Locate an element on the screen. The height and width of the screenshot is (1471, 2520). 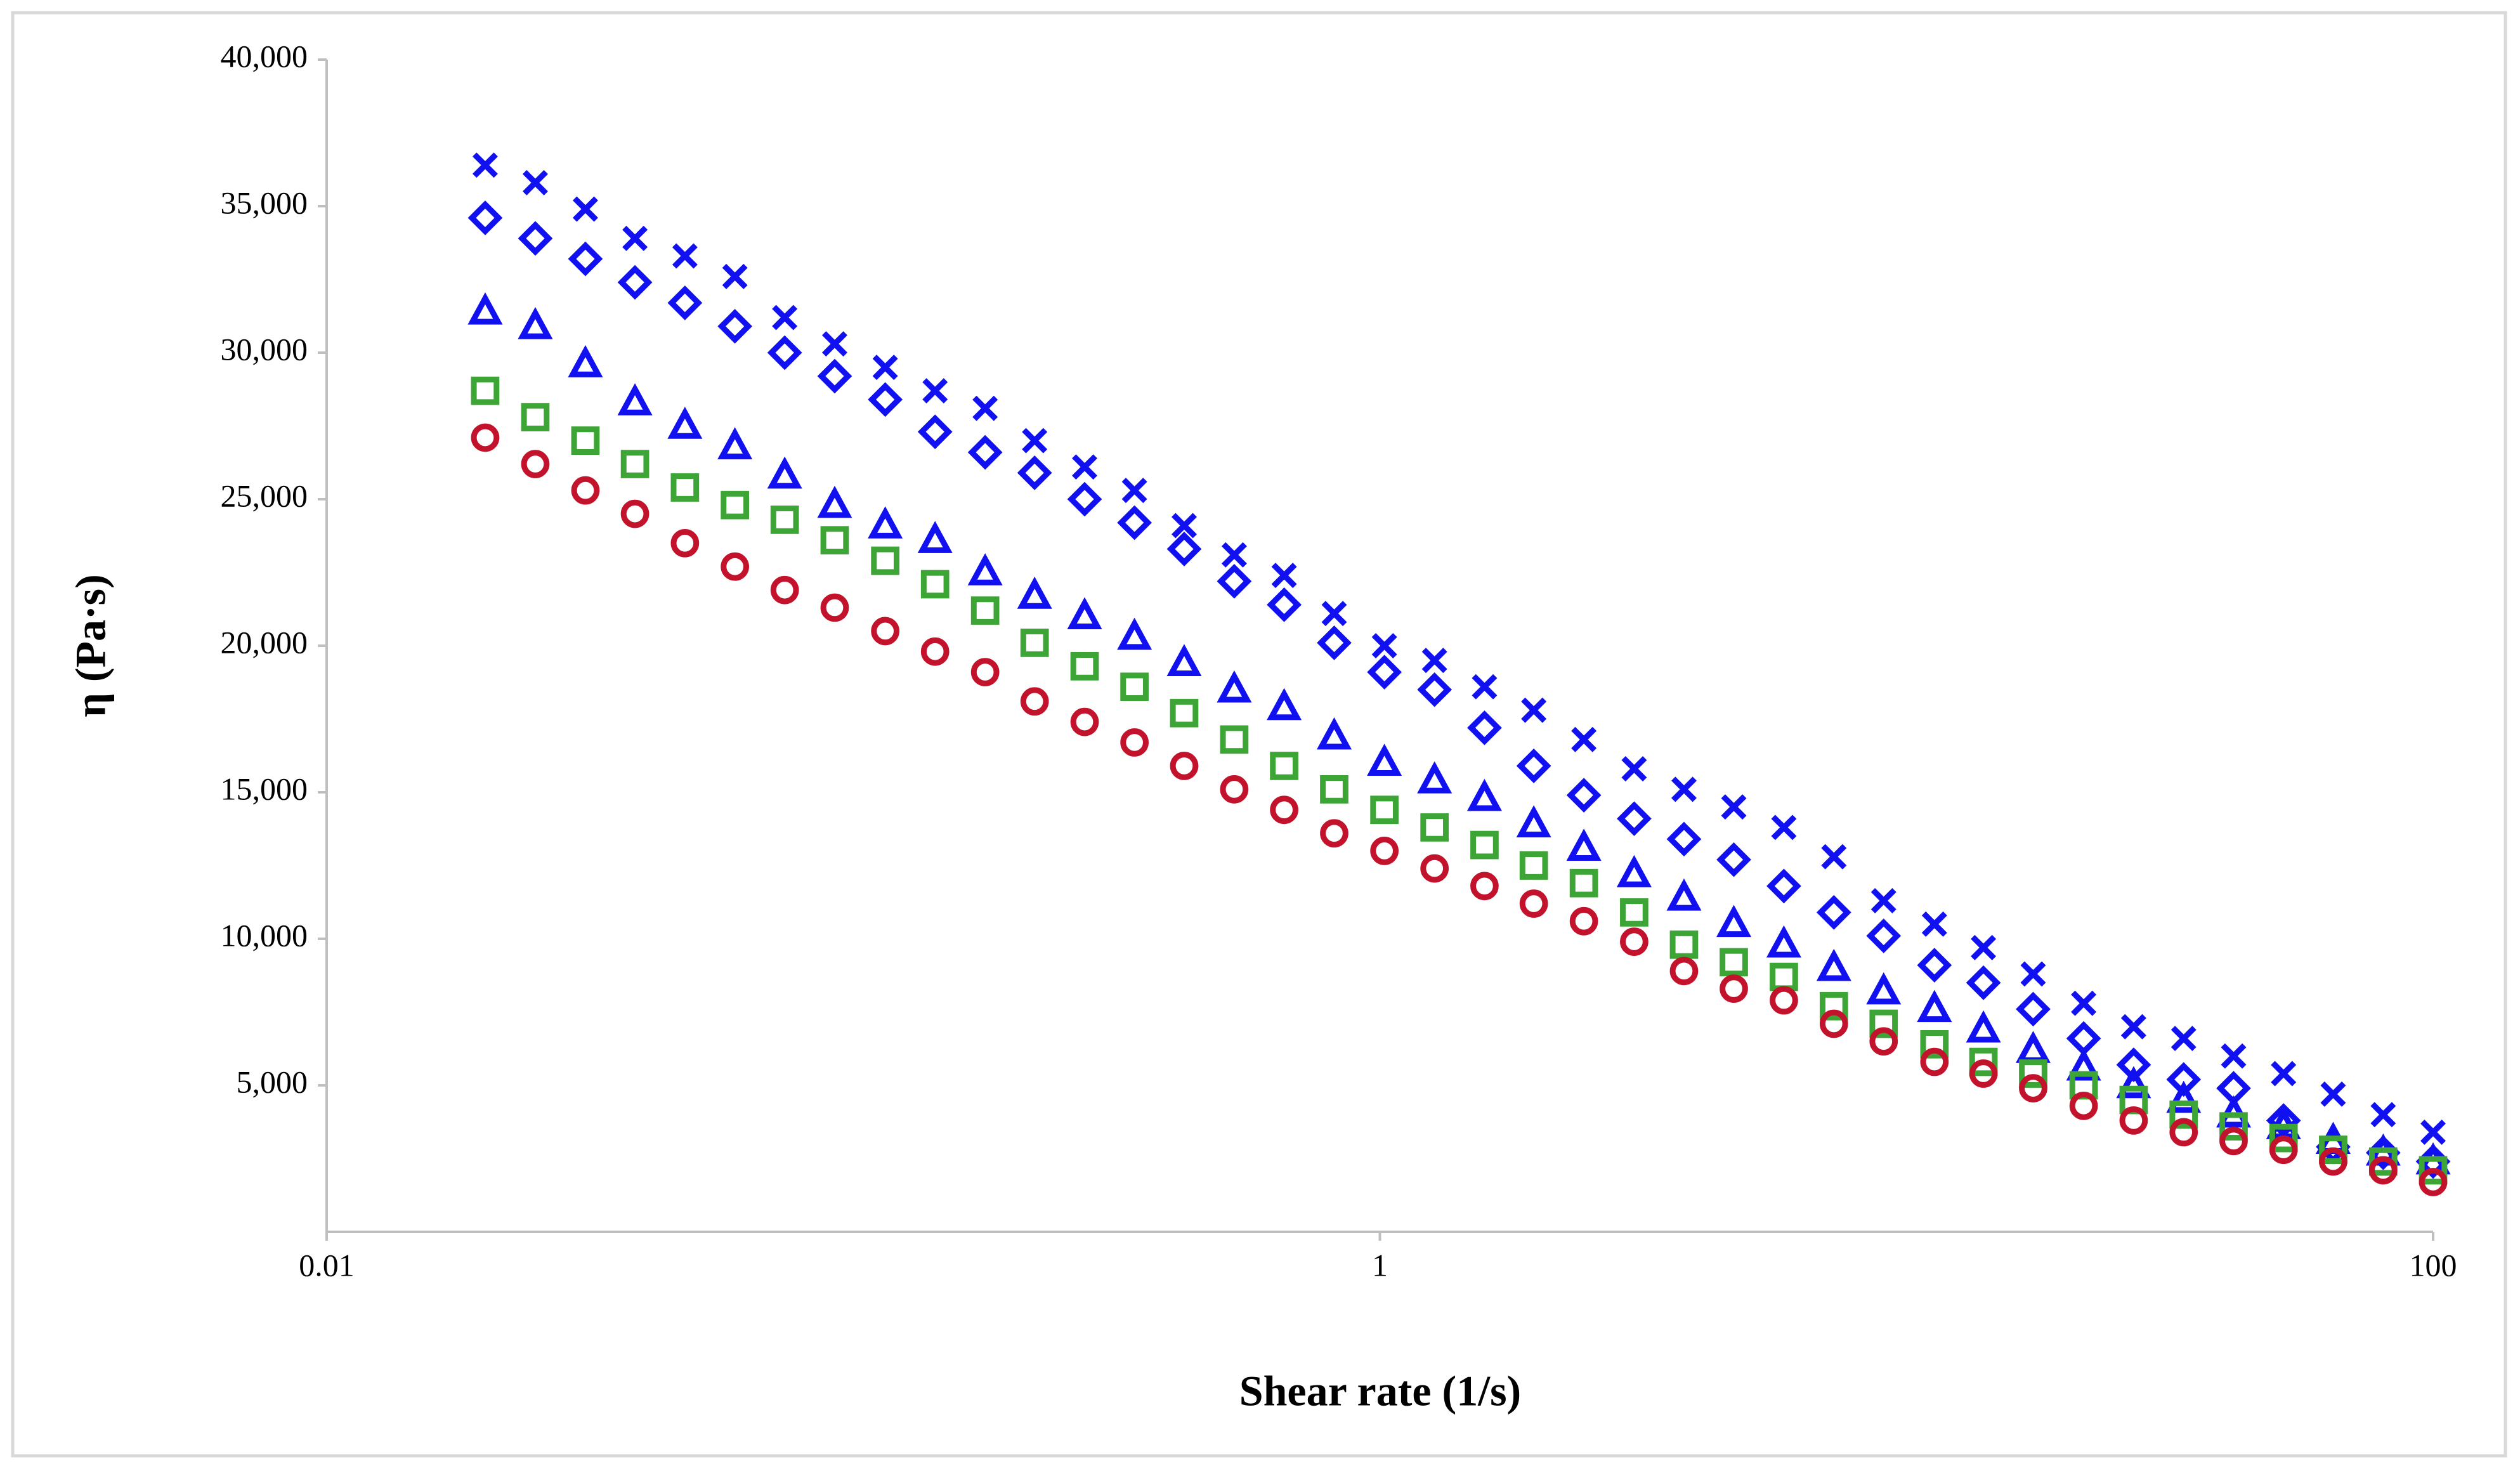
y-axis-title: η (Pa·s) is located at coordinates (91, 645).